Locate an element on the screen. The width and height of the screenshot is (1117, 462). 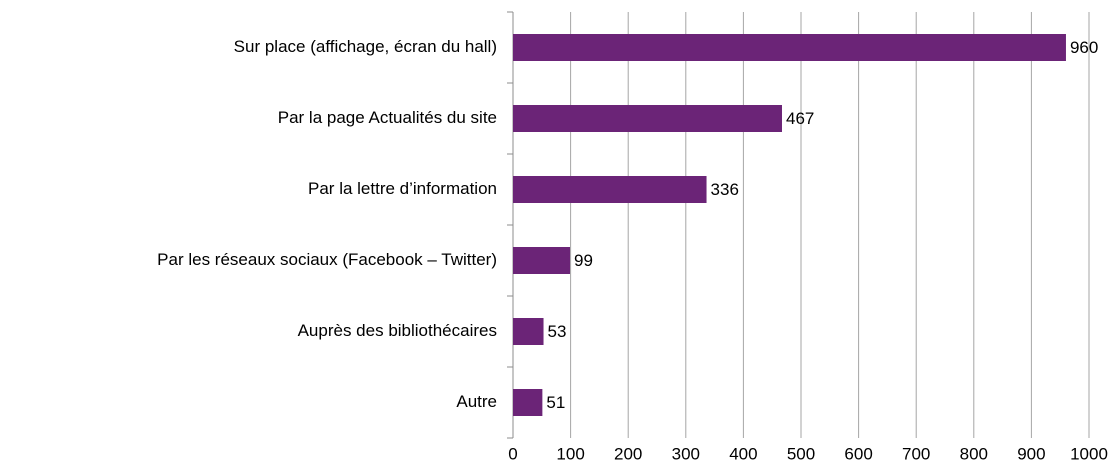
x-tick-label: 100 is located at coordinates (570, 453).